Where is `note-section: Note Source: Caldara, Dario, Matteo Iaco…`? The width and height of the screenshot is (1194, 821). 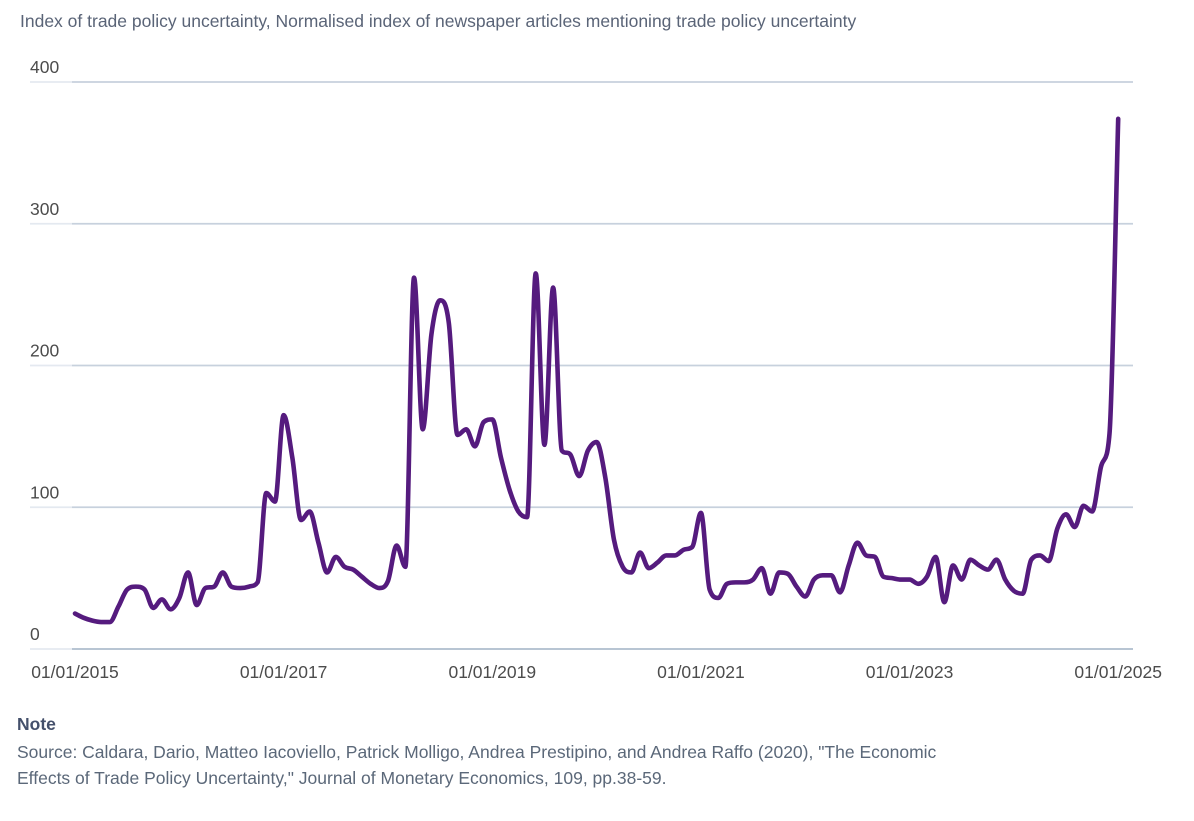 note-section: Note Source: Caldara, Dario, Matteo Iaco… is located at coordinates (600, 752).